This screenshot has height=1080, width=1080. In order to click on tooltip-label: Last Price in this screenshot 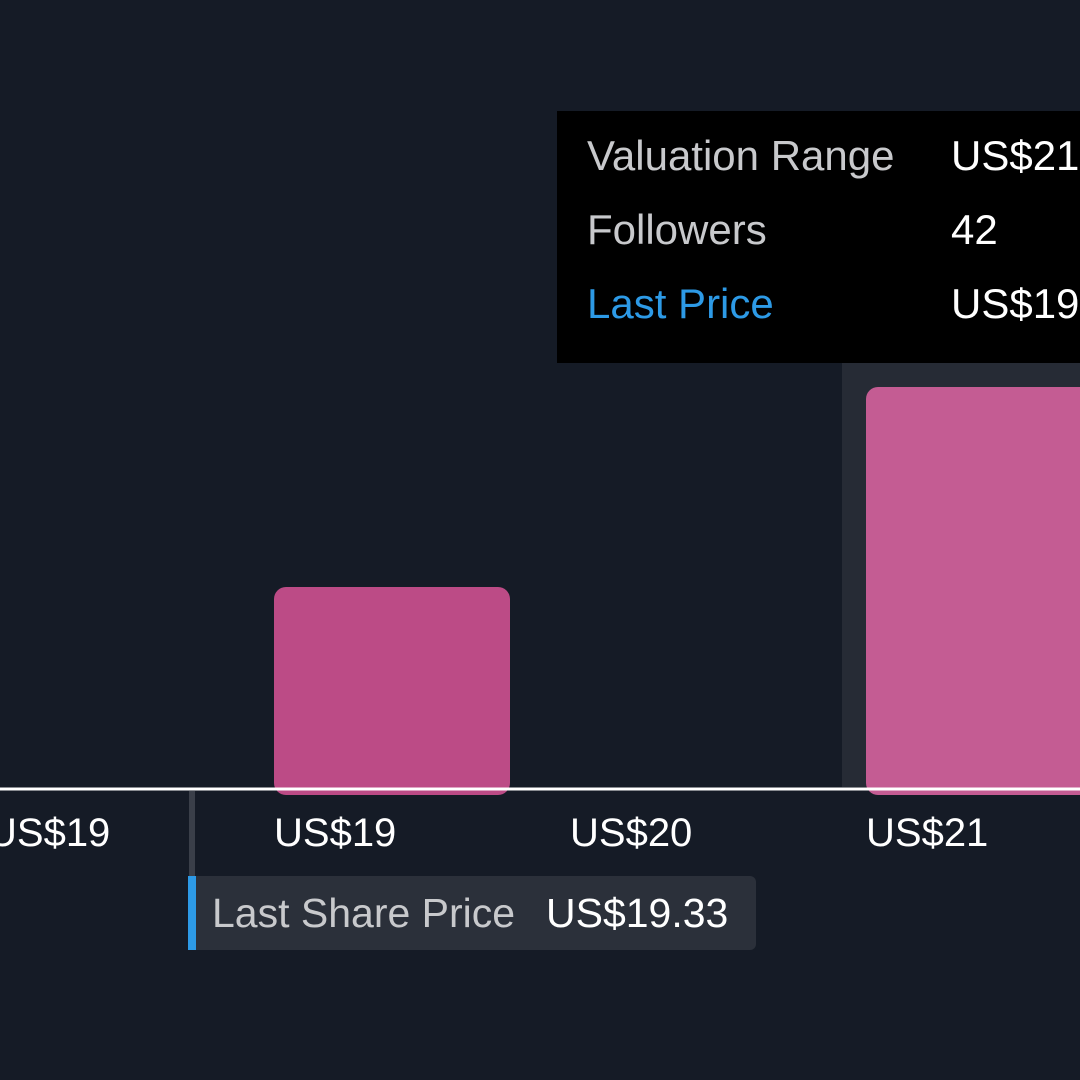, I will do `click(680, 303)`.